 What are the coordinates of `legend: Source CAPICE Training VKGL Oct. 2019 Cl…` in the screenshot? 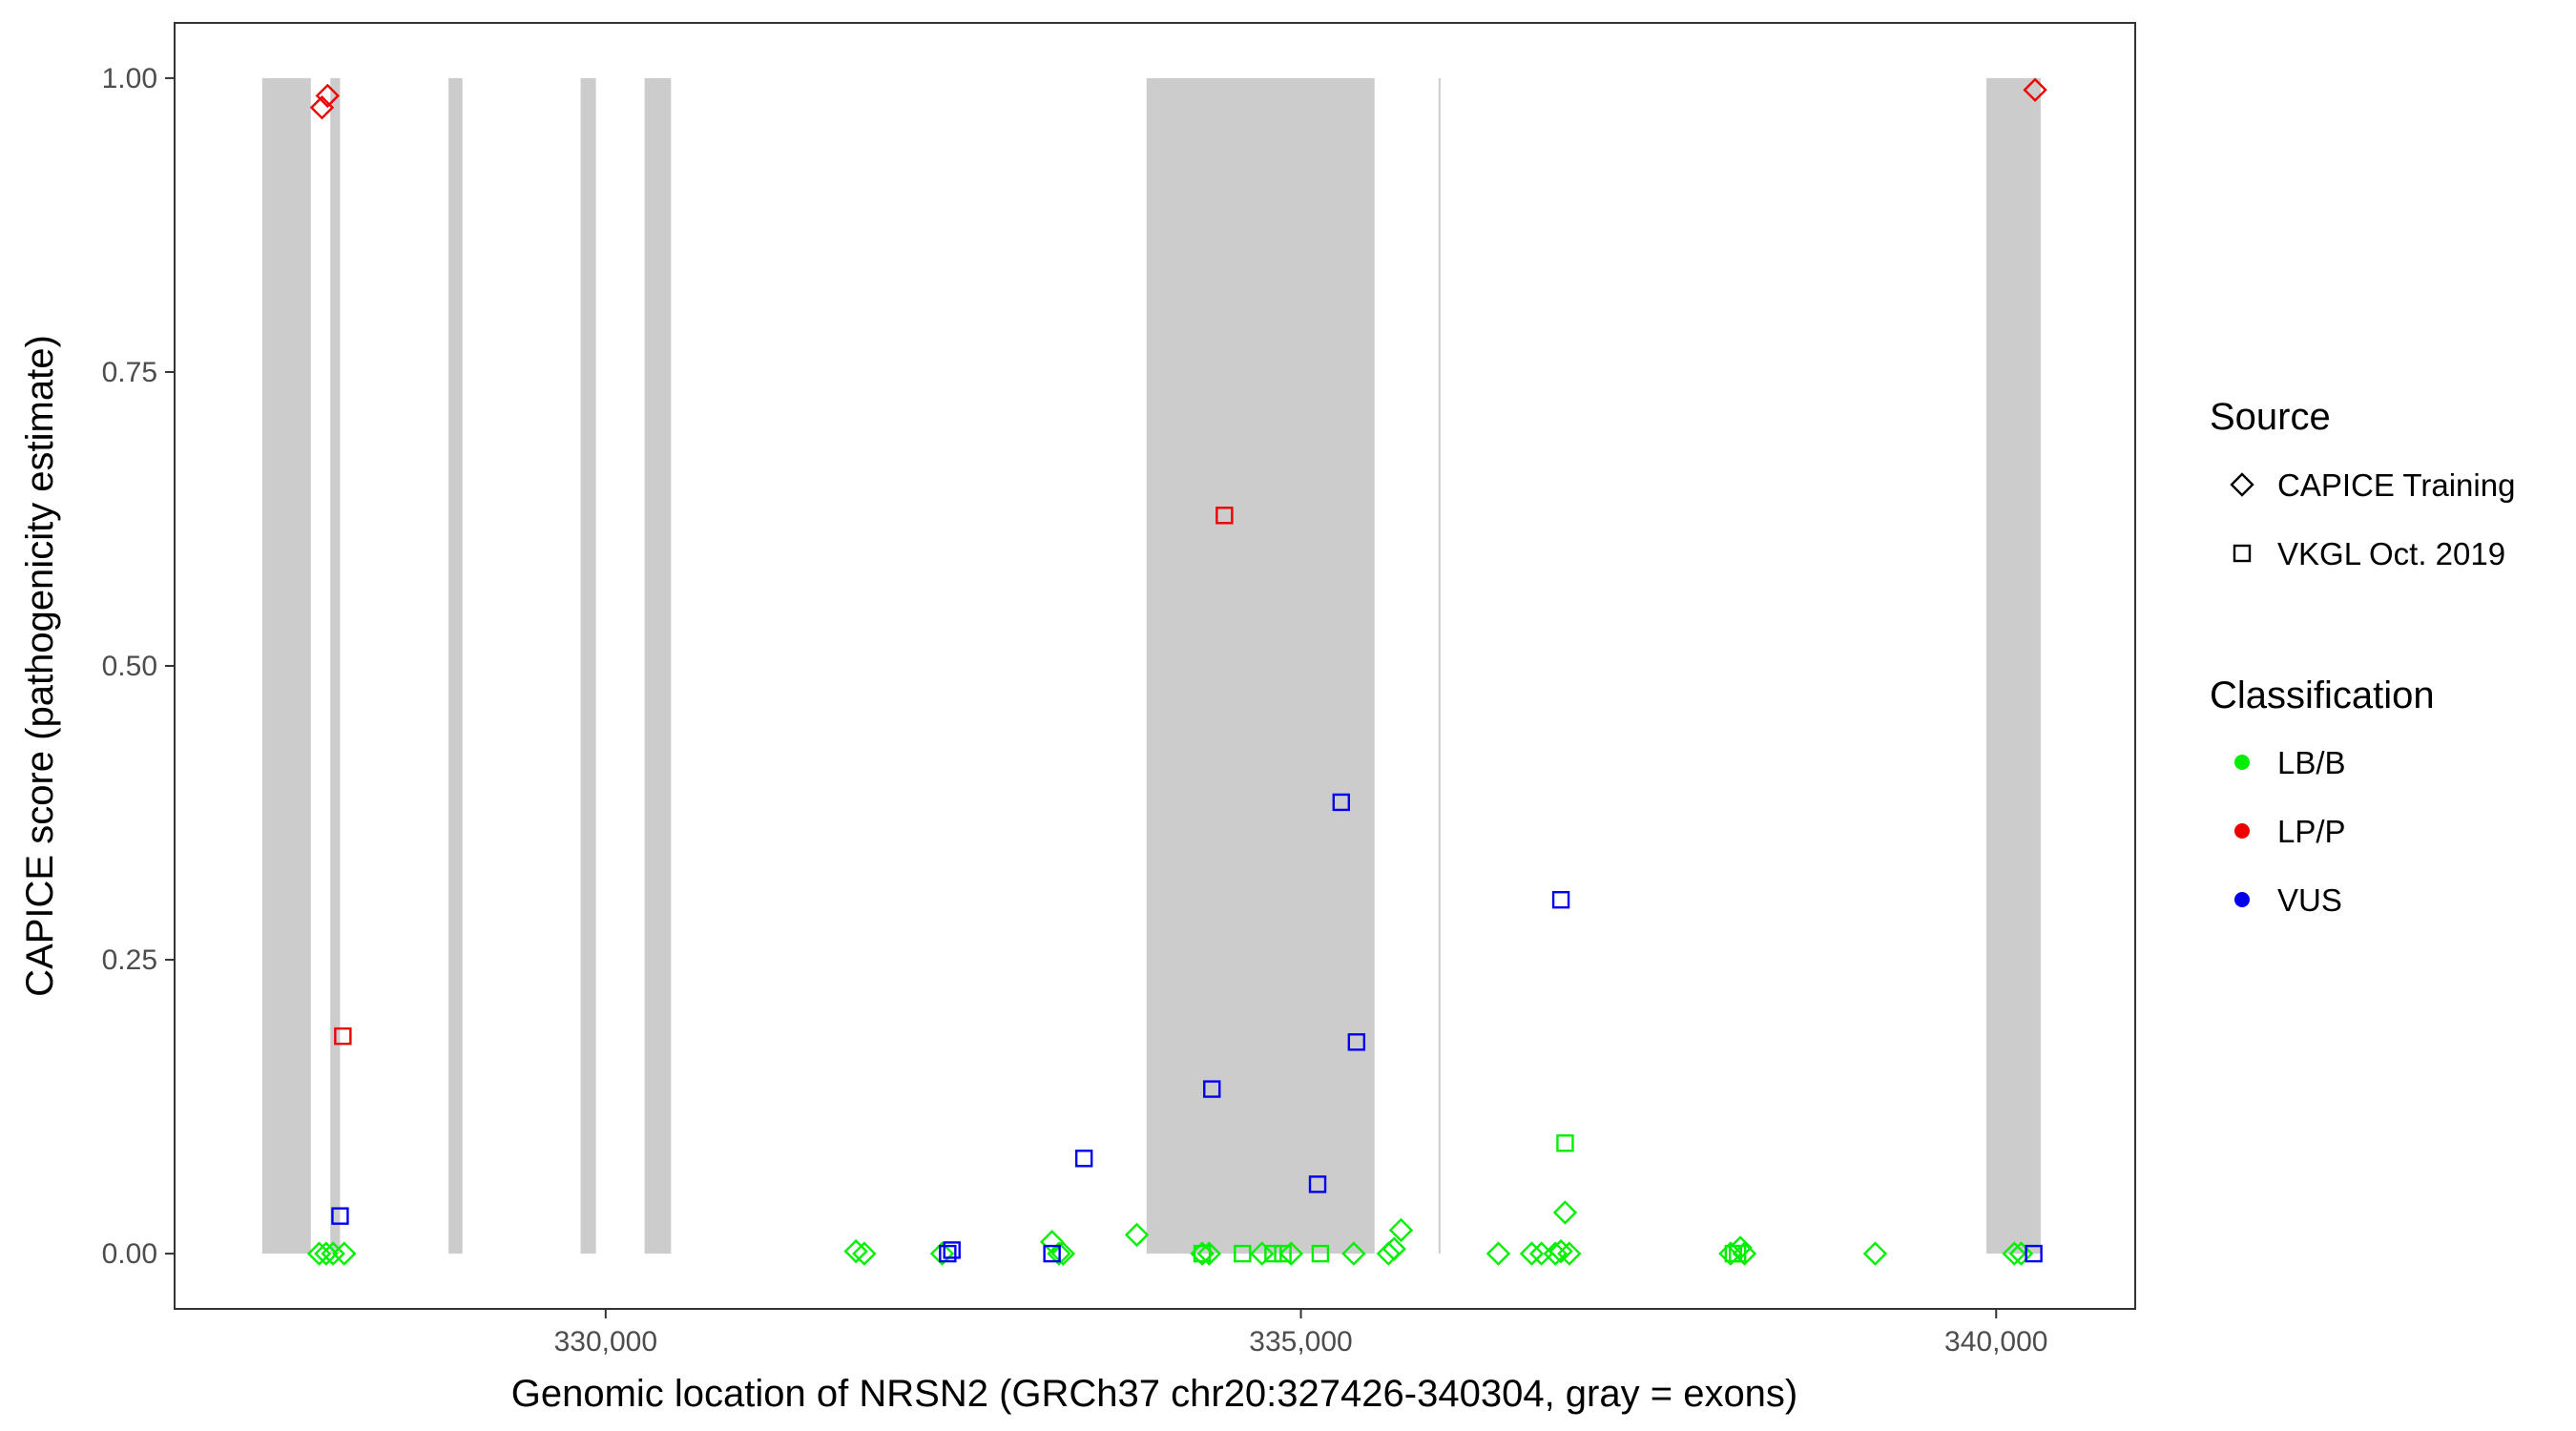 It's located at (2362, 657).